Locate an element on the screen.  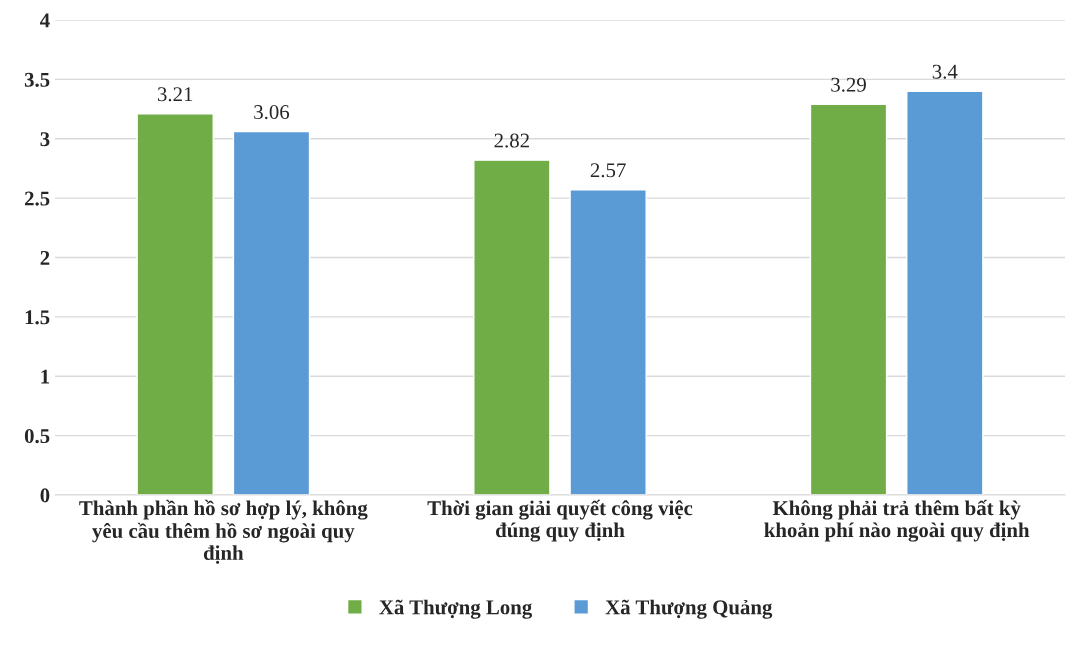
y-tick-label: 2.5 is located at coordinates (37, 198).